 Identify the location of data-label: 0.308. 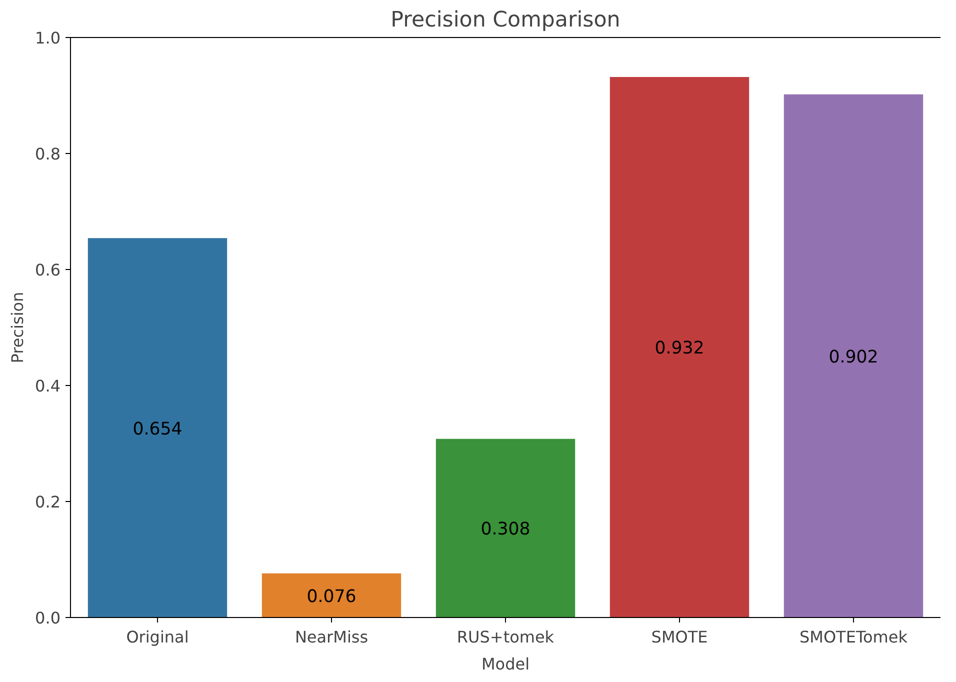
(505, 530).